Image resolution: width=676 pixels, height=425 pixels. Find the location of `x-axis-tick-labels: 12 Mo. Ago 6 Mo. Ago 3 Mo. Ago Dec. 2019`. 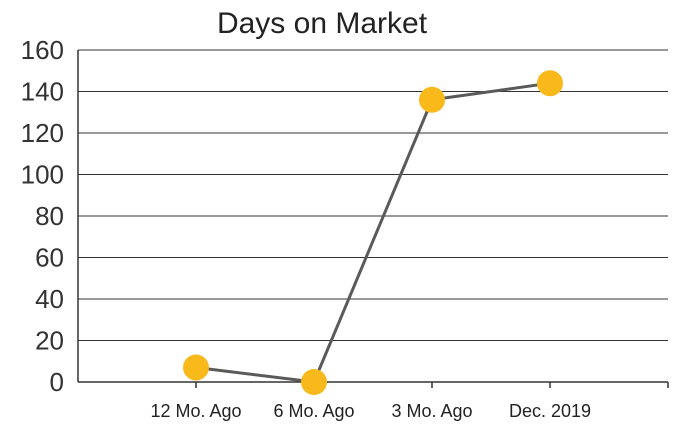

x-axis-tick-labels: 12 Mo. Ago 6 Mo. Ago 3 Mo. Ago Dec. 2019 is located at coordinates (370, 411).